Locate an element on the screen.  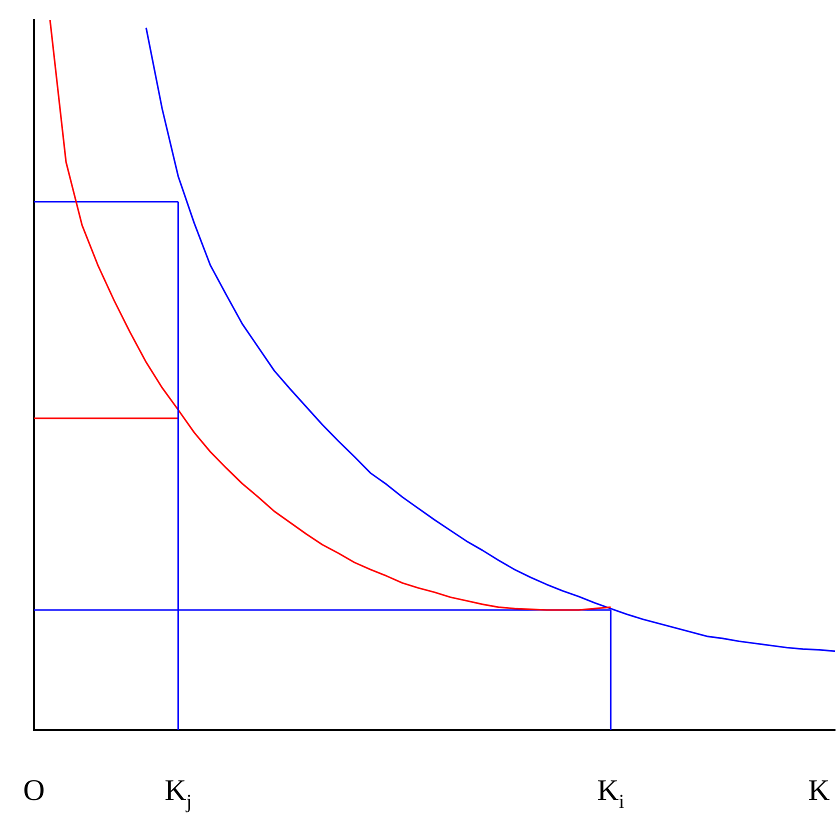
x-tick-label: K is located at coordinates (819, 790).